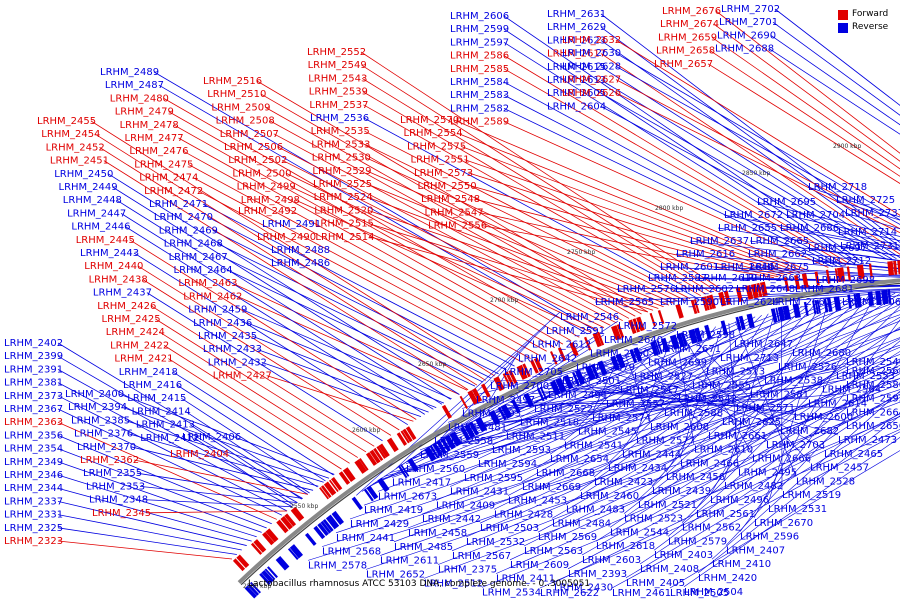 The height and width of the screenshot is (600, 900). Describe the element at coordinates (872, 213) in the screenshot. I see `gene-label: LRHM_2737` at that location.